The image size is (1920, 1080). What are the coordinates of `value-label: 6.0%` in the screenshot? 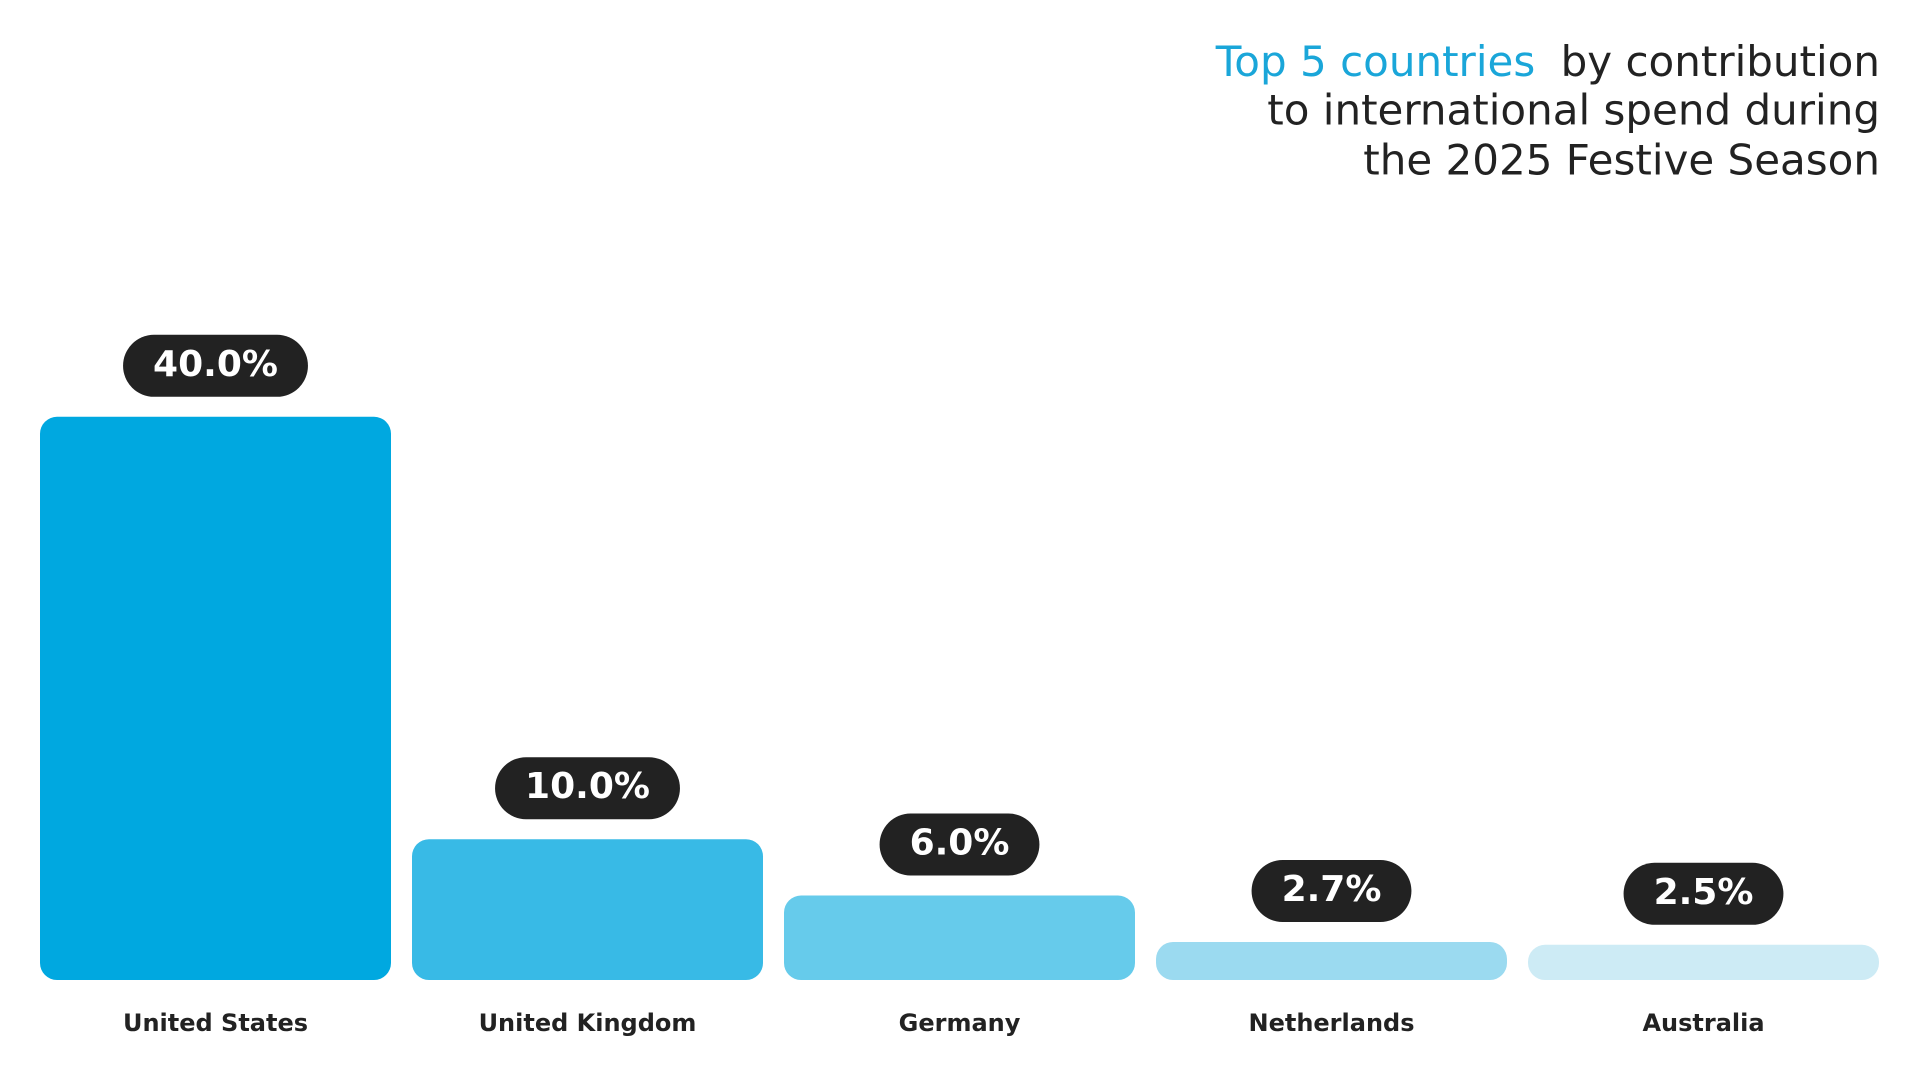 It's located at (959, 844).